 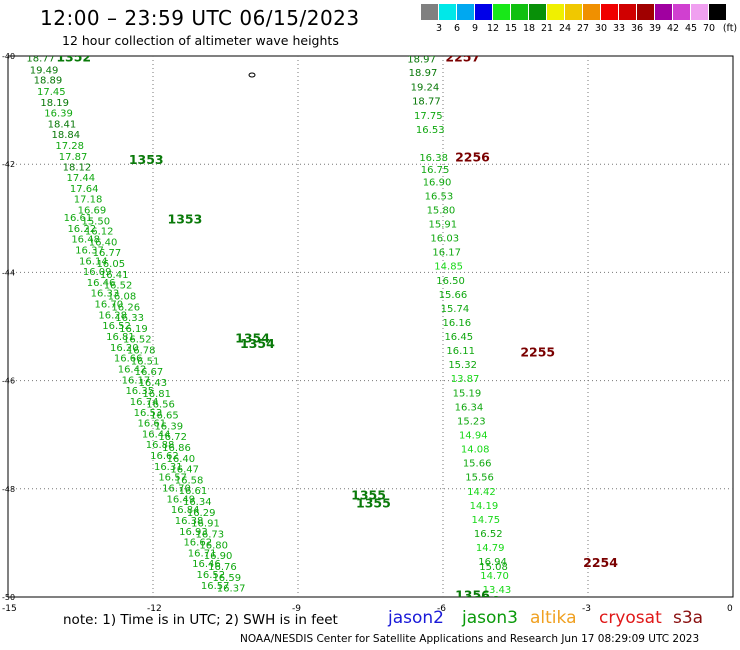 What do you see at coordinates (139, 391) in the screenshot?
I see `wave-height-label: 16.35` at bounding box center [139, 391].